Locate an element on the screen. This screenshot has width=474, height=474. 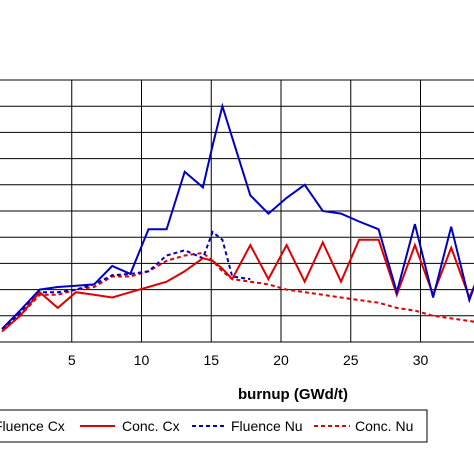
x-axis-label: burnup (GWd/t) is located at coordinates (293, 394).